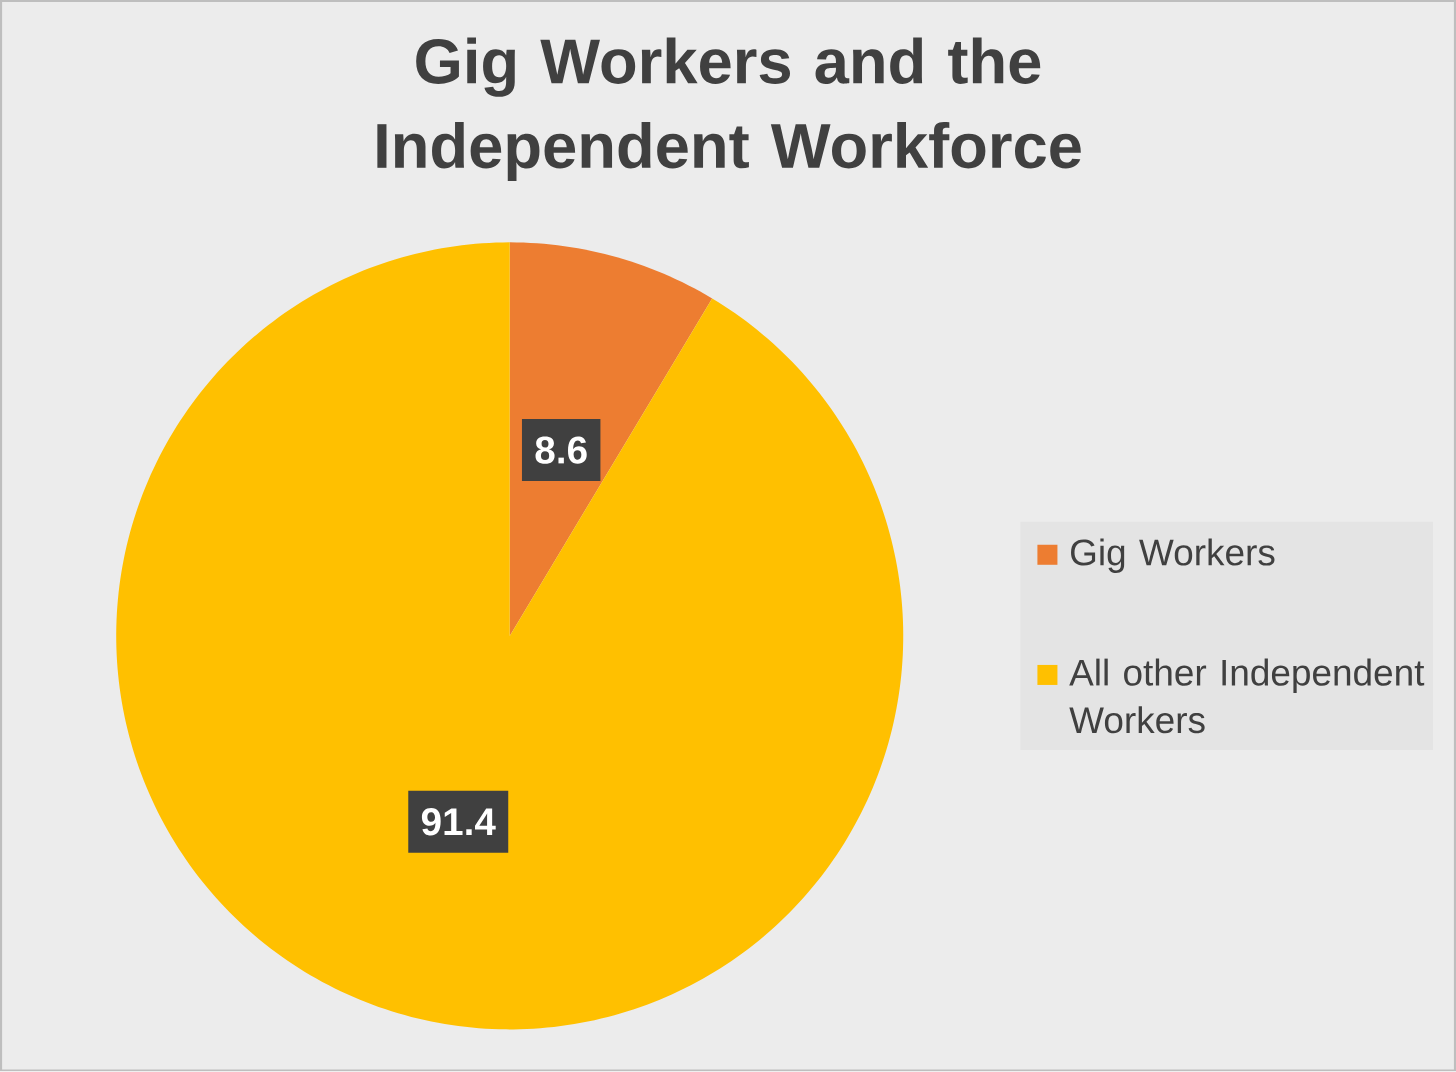  Describe the element at coordinates (561, 450) in the screenshot. I see `data-label: 8.6` at that location.